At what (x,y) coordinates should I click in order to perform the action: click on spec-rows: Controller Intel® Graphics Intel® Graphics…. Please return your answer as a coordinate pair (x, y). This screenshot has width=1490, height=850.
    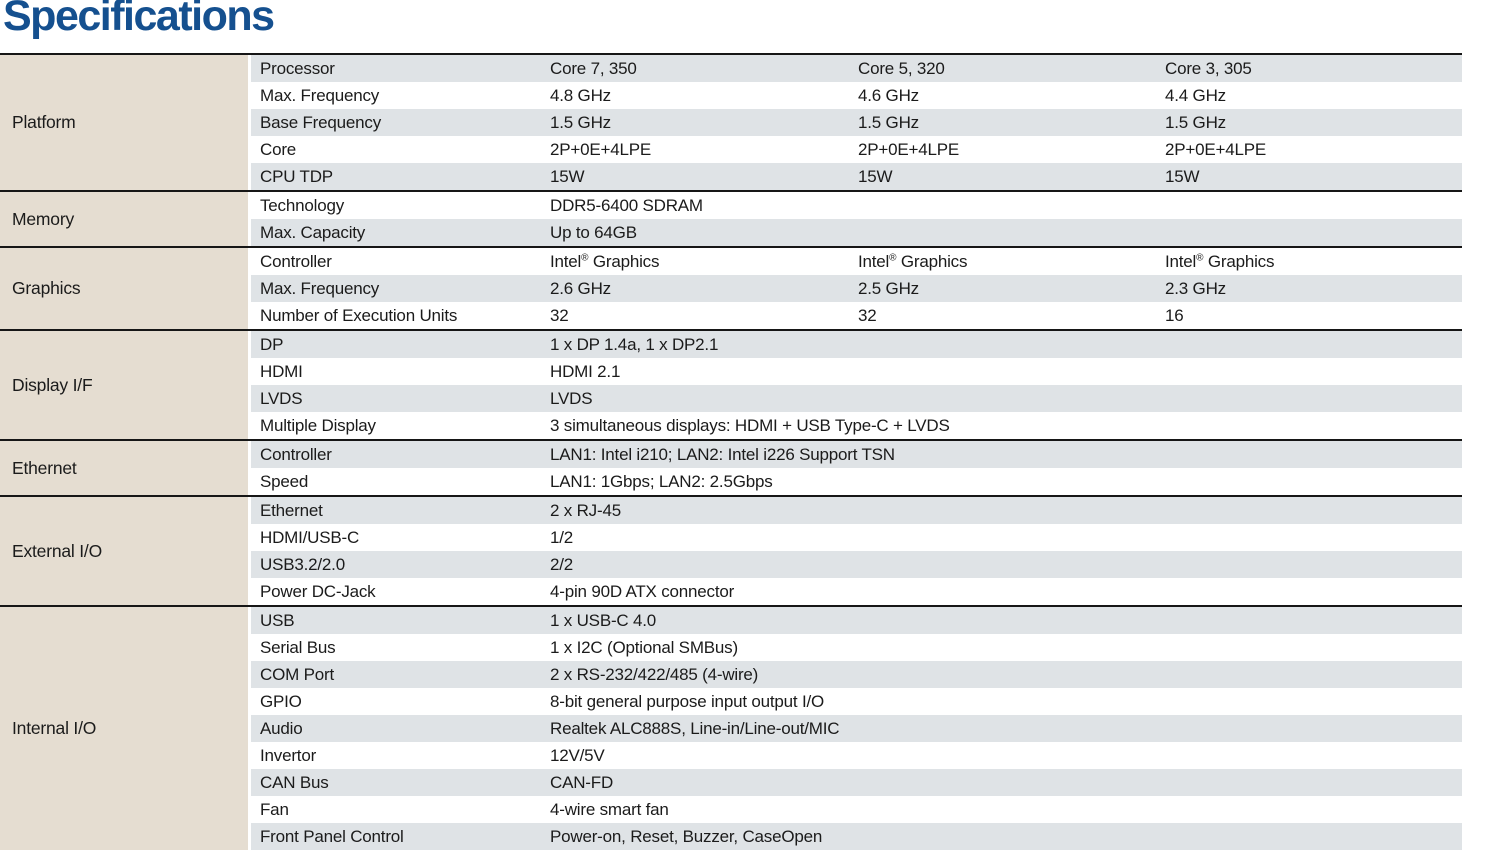
    Looking at the image, I should click on (856, 288).